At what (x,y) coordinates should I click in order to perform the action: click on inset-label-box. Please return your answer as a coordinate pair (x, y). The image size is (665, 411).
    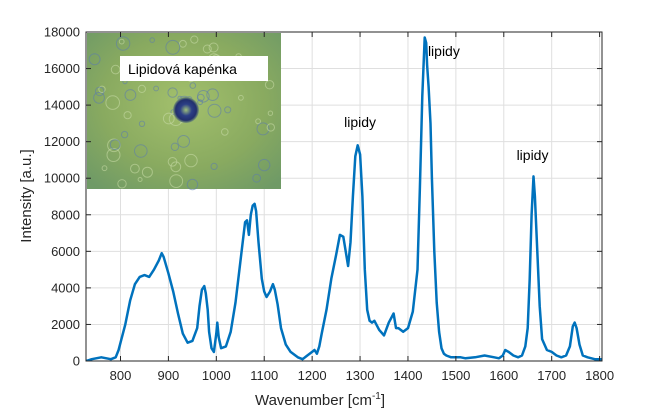
    Looking at the image, I should click on (194, 68).